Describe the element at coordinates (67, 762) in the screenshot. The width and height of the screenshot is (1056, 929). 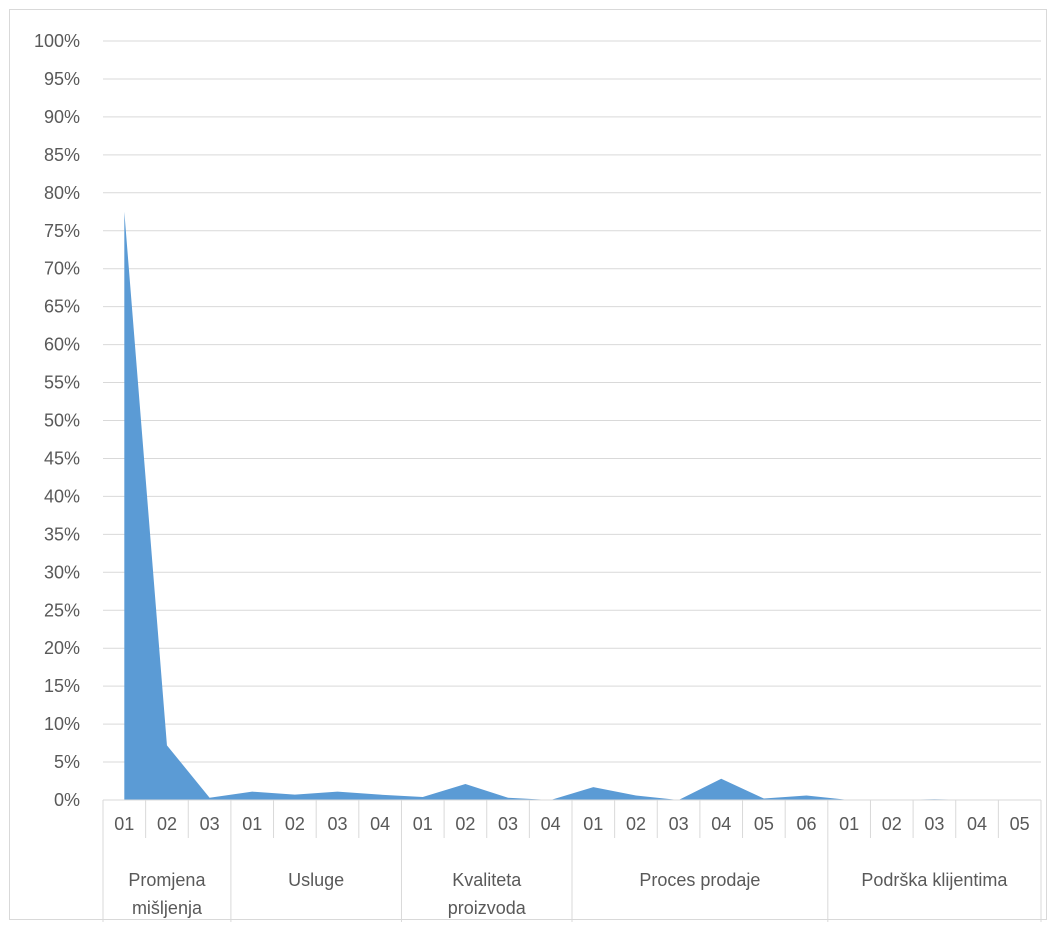
I see `y-tick-label: 5%` at that location.